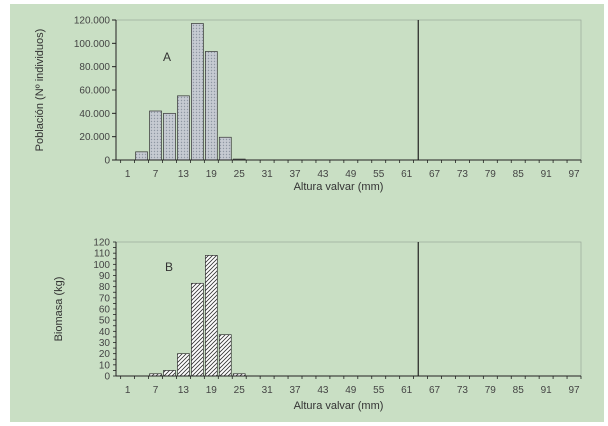  What do you see at coordinates (105, 310) in the screenshot?
I see `y-tick-label: 60` at bounding box center [105, 310].